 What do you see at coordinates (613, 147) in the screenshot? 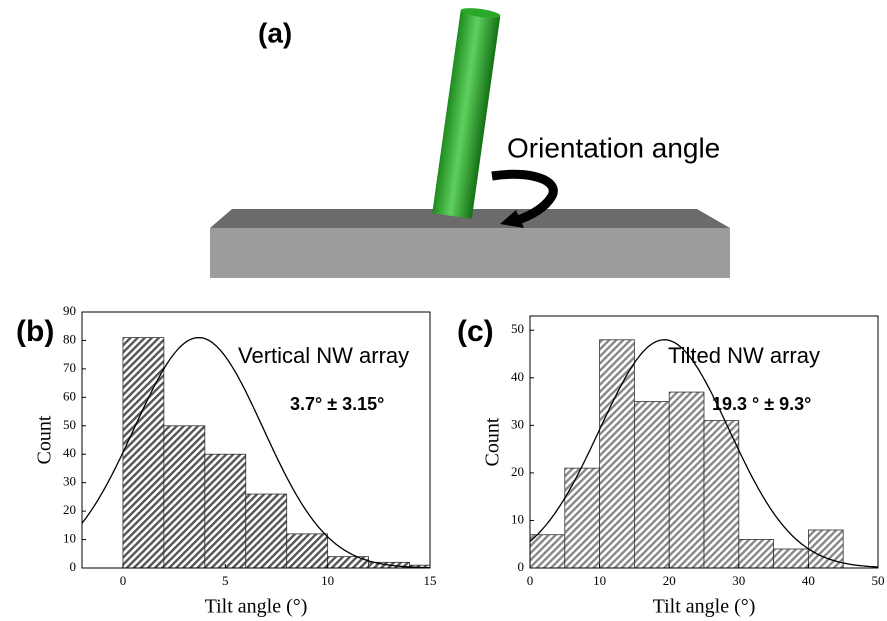
I see `annotation: Orientation angle` at bounding box center [613, 147].